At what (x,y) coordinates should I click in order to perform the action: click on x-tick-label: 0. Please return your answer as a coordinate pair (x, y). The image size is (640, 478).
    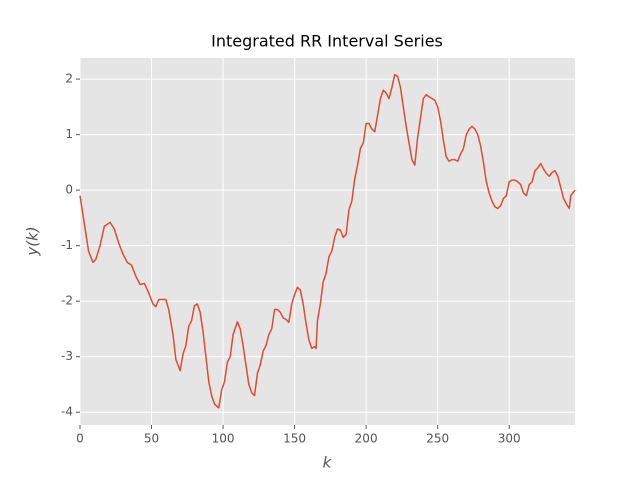
    Looking at the image, I should click on (80, 439).